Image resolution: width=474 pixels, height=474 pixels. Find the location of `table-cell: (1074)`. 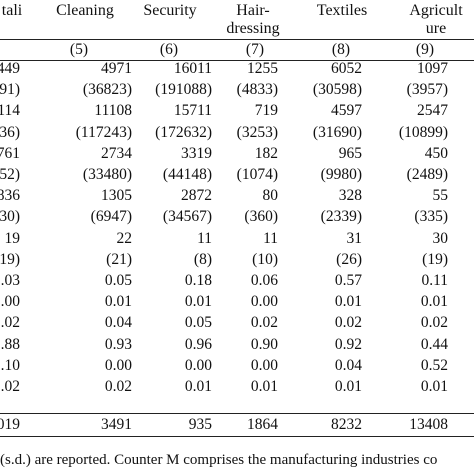

table-cell: (1074) is located at coordinates (257, 174).